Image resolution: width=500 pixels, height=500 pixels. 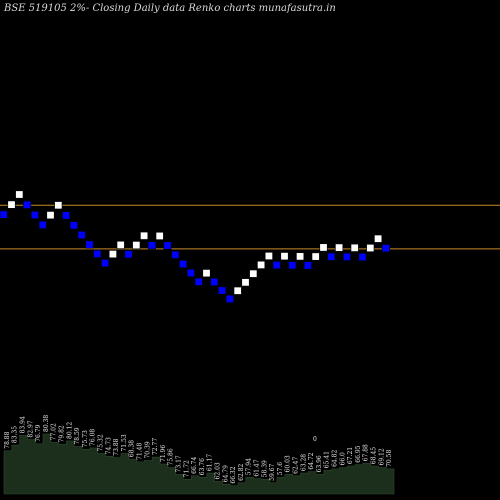 What do you see at coordinates (233, 474) in the screenshot?
I see `price-label: 66.32` at bounding box center [233, 474].